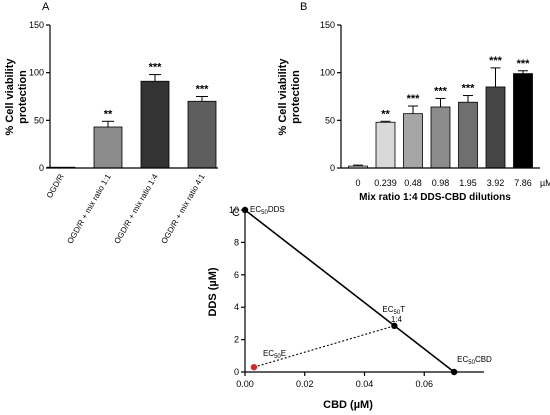 The width and height of the screenshot is (550, 415). What do you see at coordinates (46, 7) in the screenshot?
I see `panel-a-label: A` at bounding box center [46, 7].